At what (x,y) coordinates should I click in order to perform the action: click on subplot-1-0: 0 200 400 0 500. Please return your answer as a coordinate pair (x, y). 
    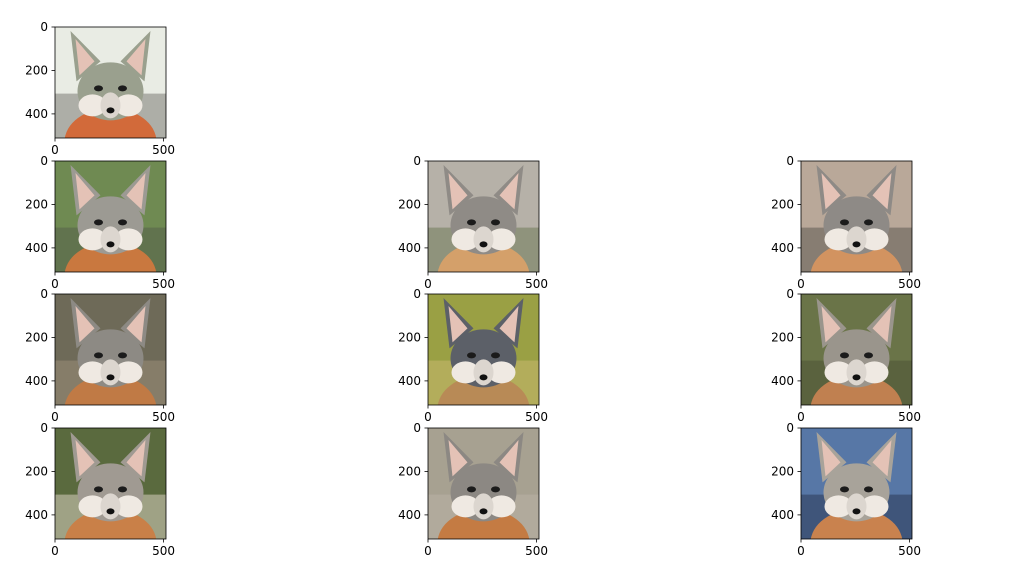
    Looking at the image, I should click on (100, 222).